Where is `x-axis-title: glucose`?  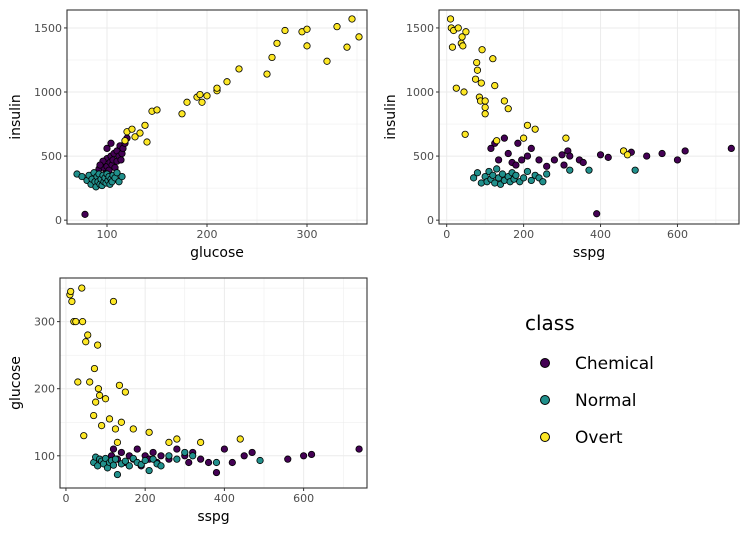 x-axis-title: glucose is located at coordinates (217, 253).